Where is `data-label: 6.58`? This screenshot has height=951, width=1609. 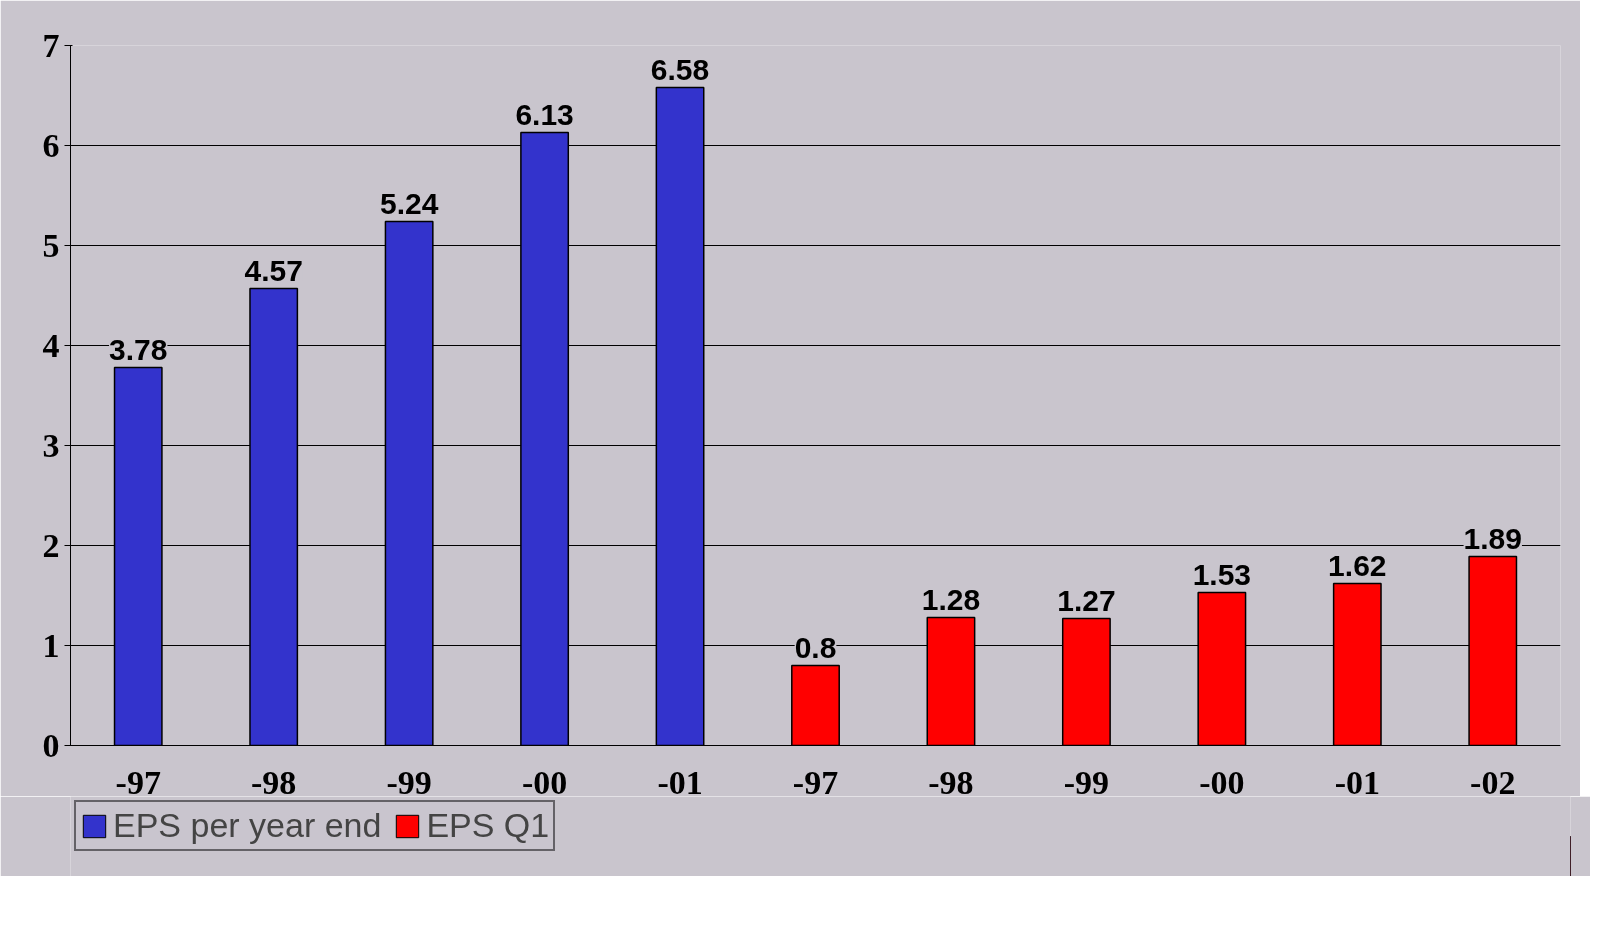 data-label: 6.58 is located at coordinates (680, 69).